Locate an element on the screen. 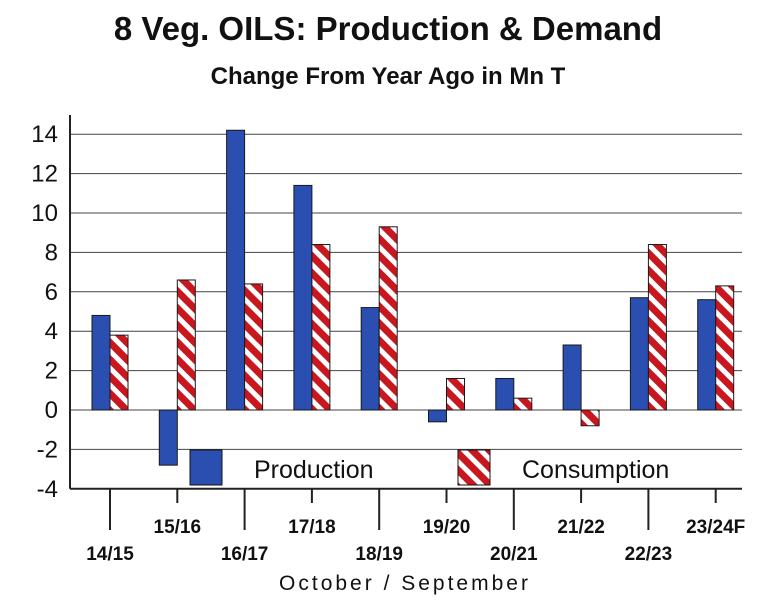 The height and width of the screenshot is (607, 776). x-tick-label: 18/19 is located at coordinates (379, 554).